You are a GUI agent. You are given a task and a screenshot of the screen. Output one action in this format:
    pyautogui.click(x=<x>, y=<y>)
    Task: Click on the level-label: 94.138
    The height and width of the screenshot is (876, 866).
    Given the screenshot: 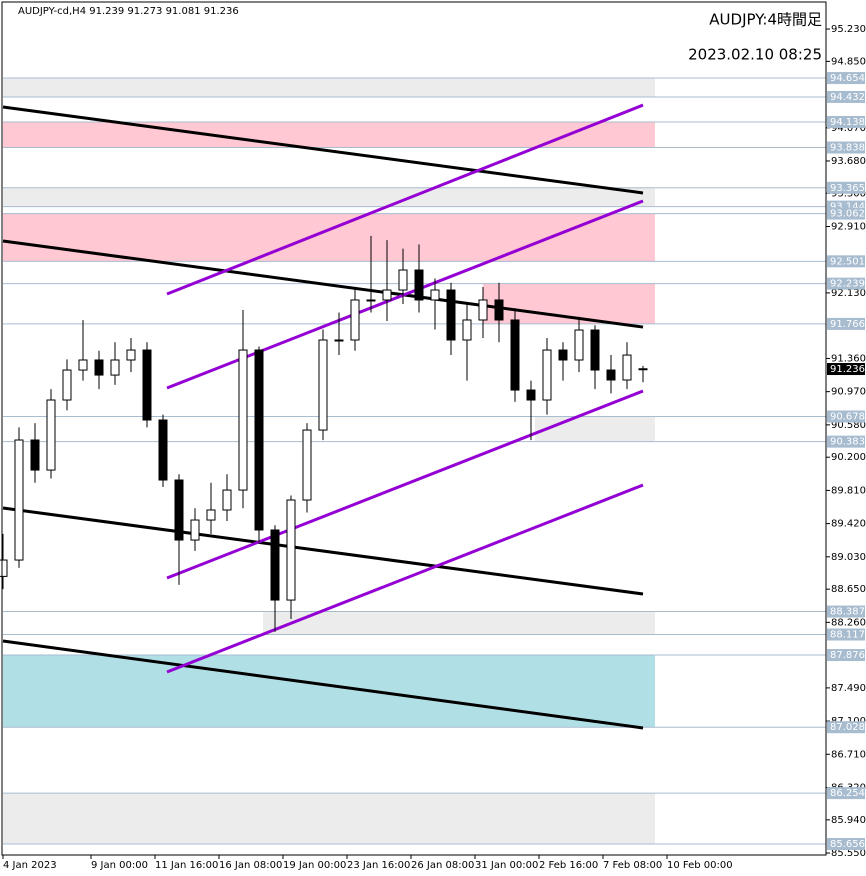 What is the action you would take?
    pyautogui.click(x=847, y=122)
    